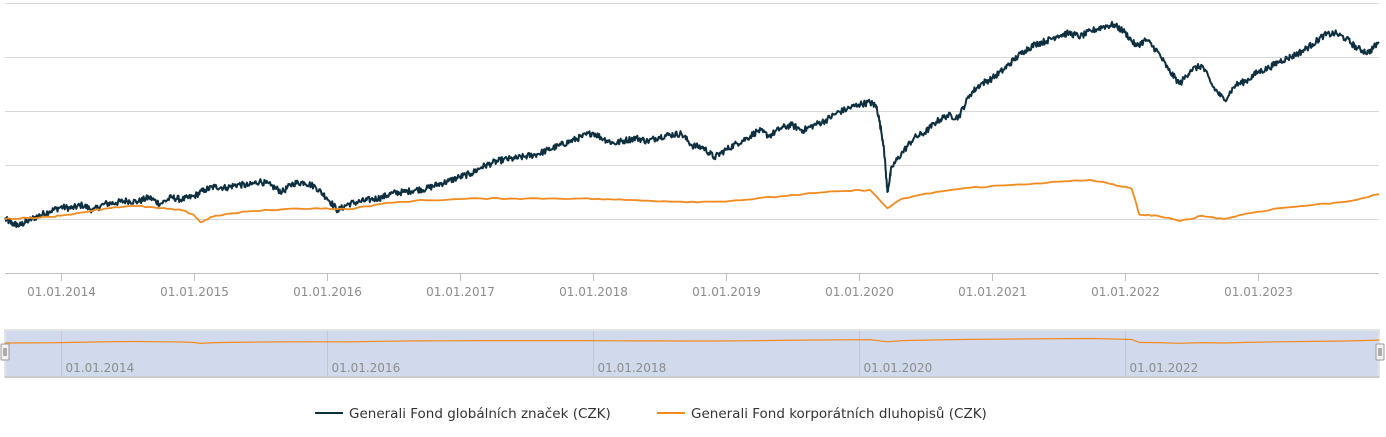  What do you see at coordinates (100, 368) in the screenshot?
I see `navigator-tick-label-0: 01.01.2014` at bounding box center [100, 368].